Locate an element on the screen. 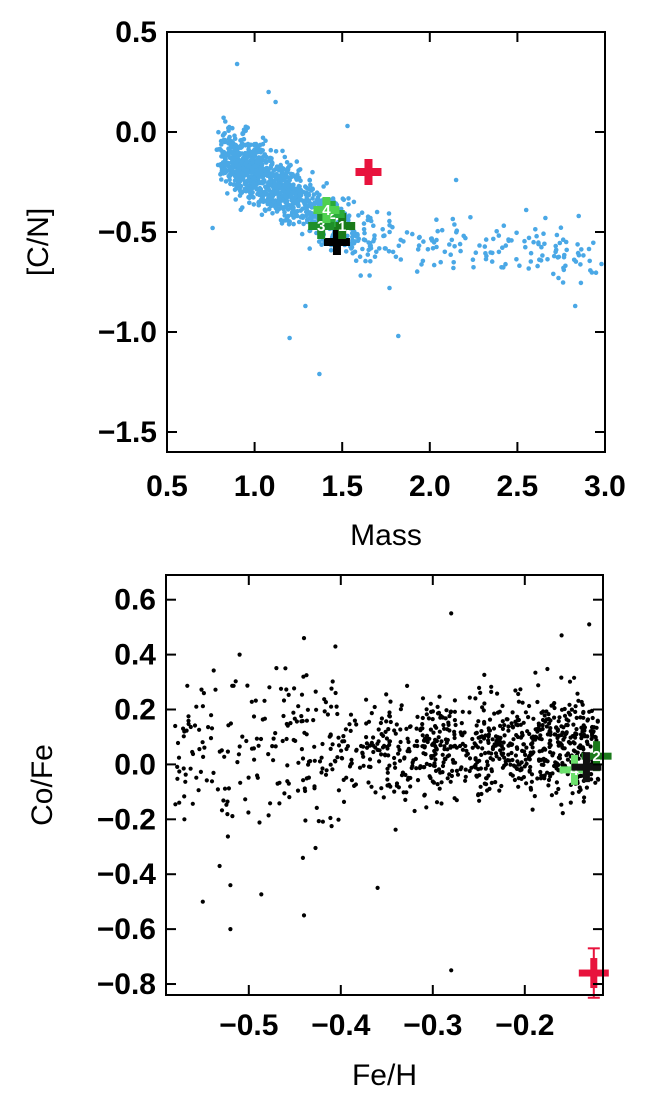  bot-x-tick-label: −0.3 is located at coordinates (432, 1025).